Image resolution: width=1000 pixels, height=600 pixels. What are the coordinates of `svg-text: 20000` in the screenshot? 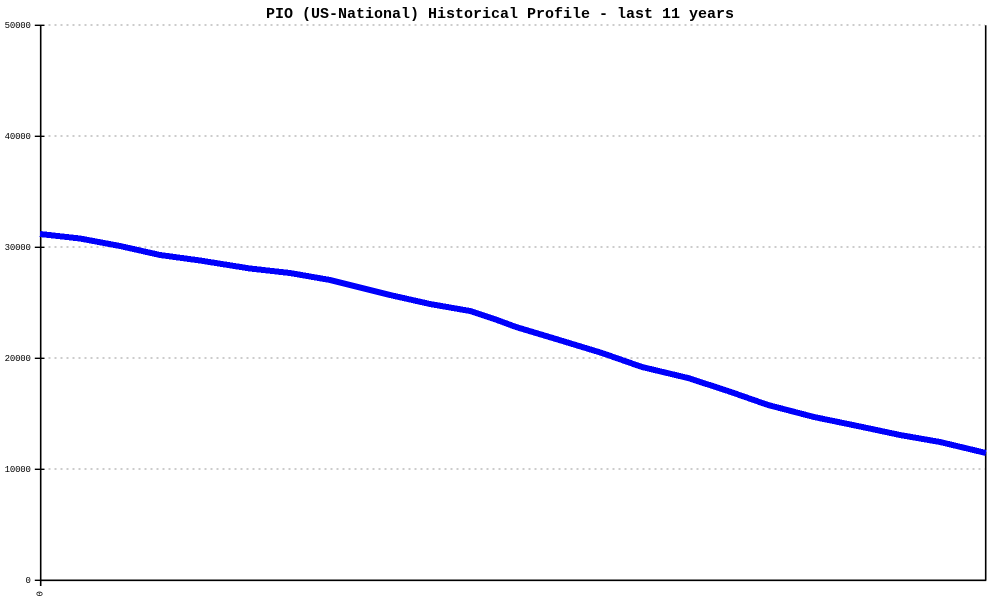 It's located at (18, 359).